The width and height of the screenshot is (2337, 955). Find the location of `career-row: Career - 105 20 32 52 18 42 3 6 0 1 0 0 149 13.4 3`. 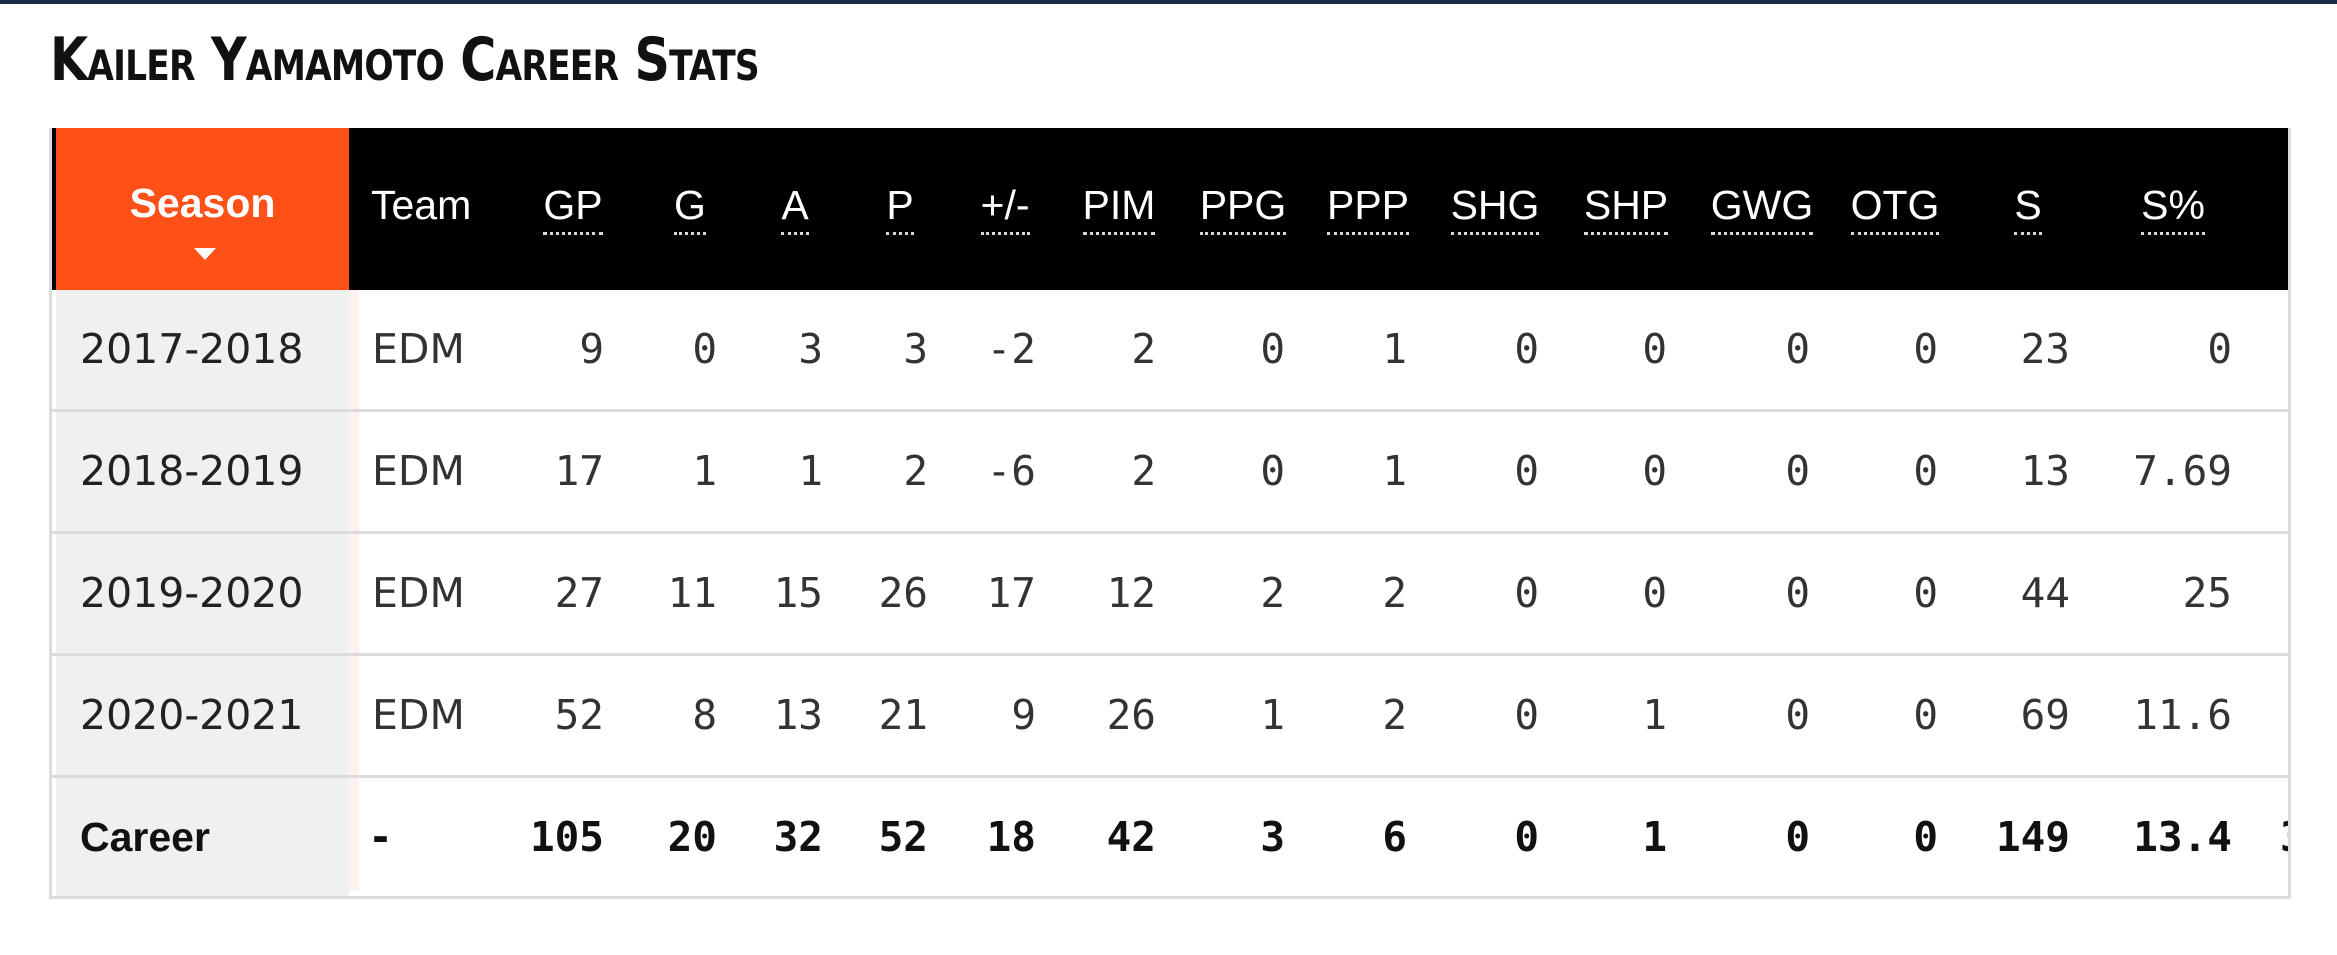

career-row: Career - 105 20 32 52 18 42 3 6 0 1 0 0 149 13.4 3 is located at coordinates (1170, 837).